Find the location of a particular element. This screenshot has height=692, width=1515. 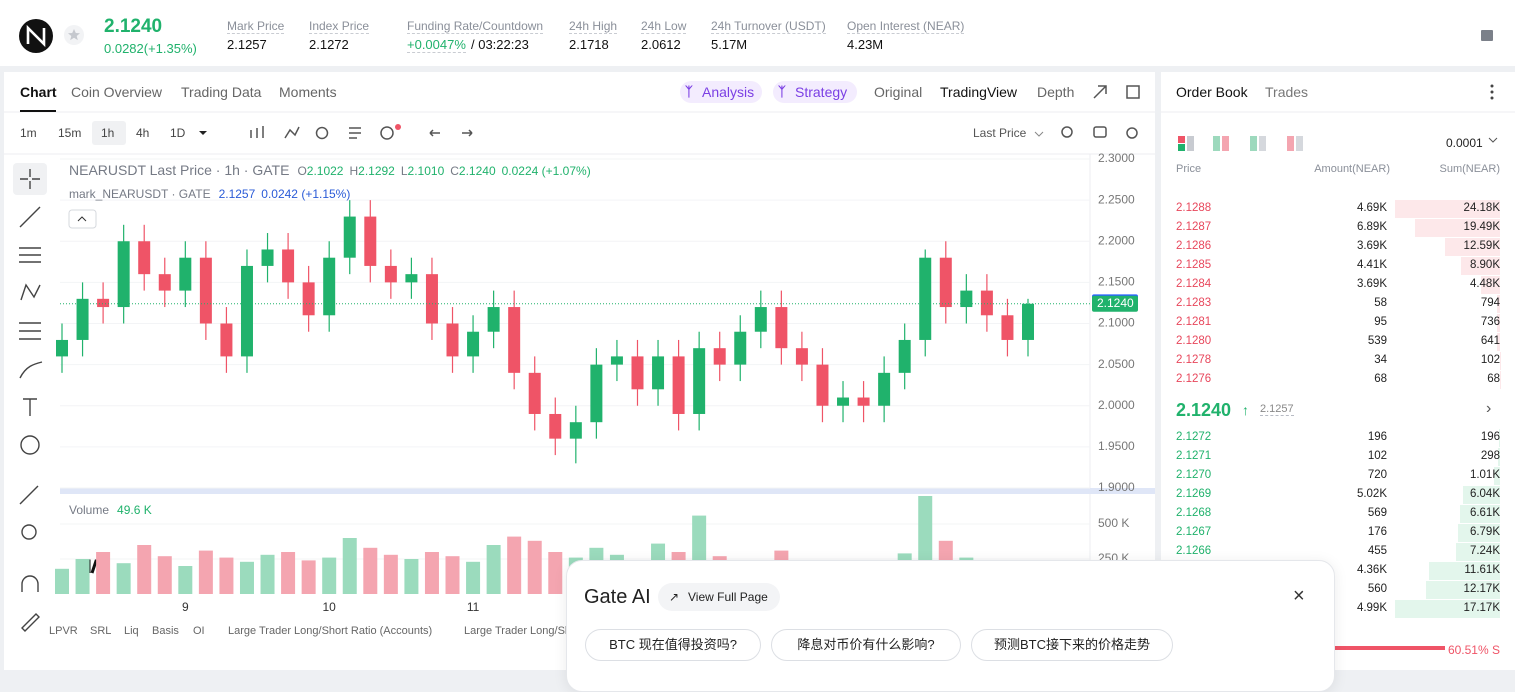

book-price: 2.1280 is located at coordinates (1193, 341).